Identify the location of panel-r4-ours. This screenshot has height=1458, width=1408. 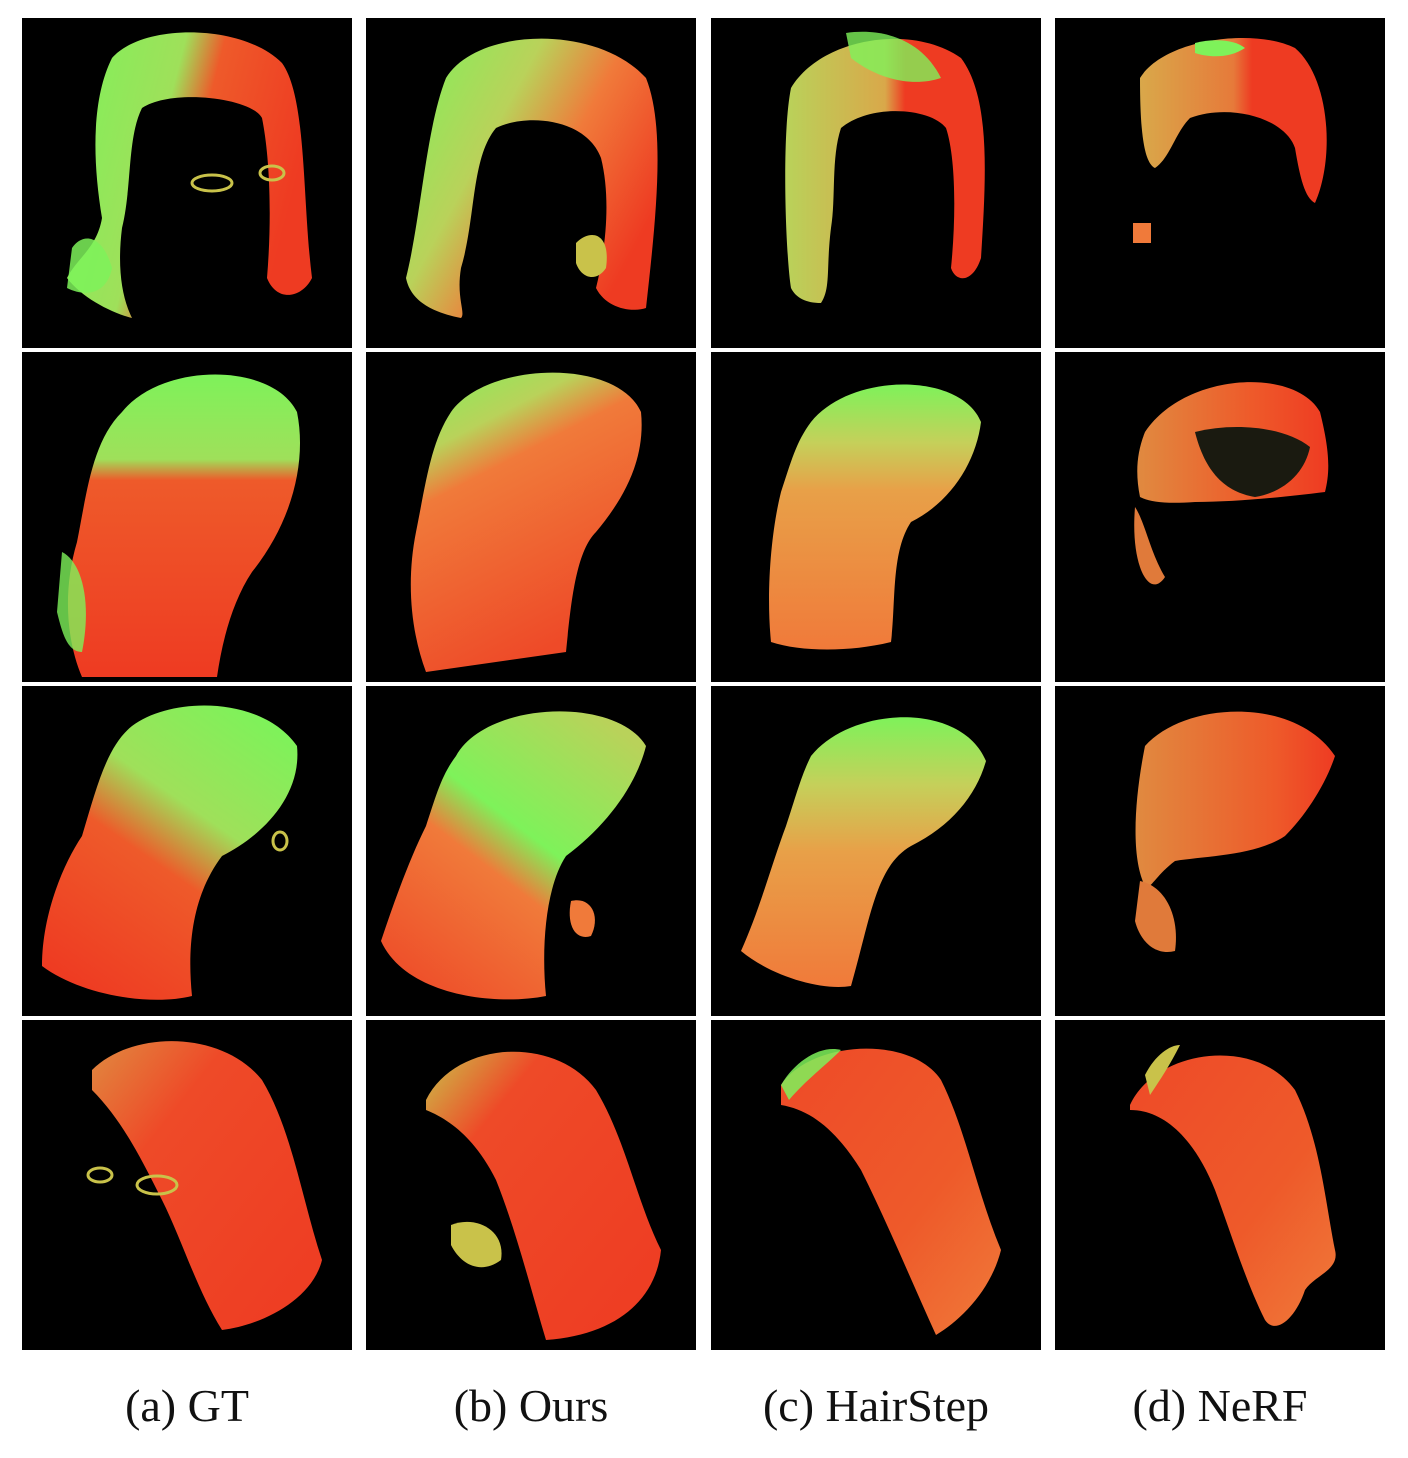
(531, 1185).